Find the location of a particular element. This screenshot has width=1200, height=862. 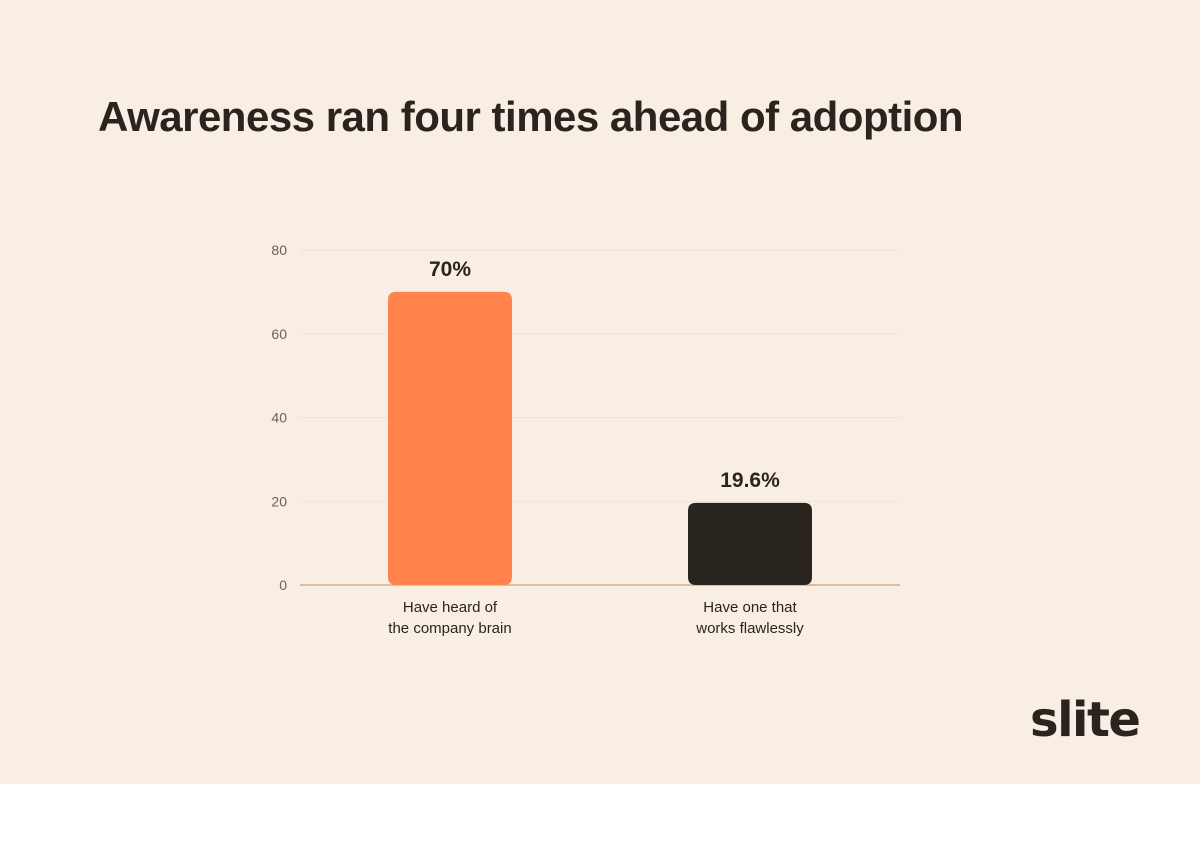

y-tick-label: 20 is located at coordinates (279, 501).